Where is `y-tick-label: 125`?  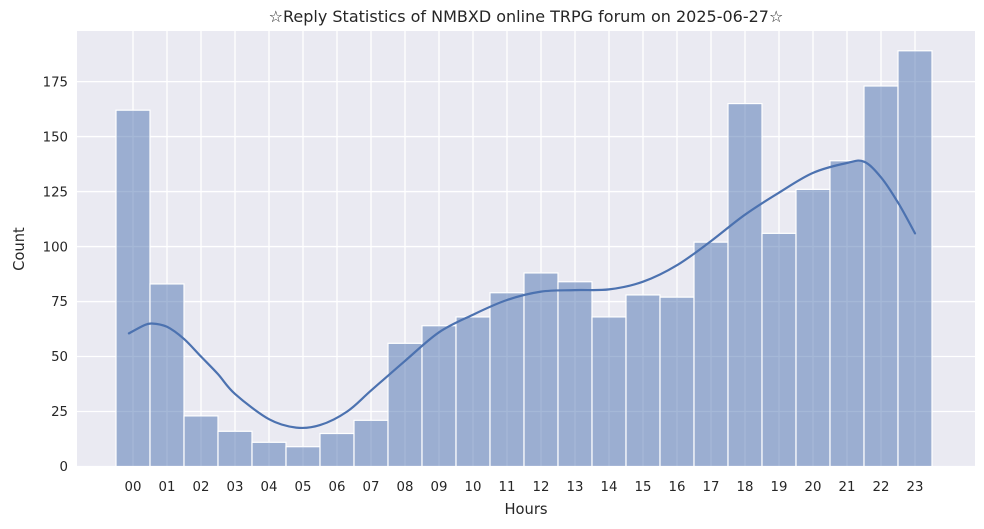
y-tick-label: 125 is located at coordinates (55, 192).